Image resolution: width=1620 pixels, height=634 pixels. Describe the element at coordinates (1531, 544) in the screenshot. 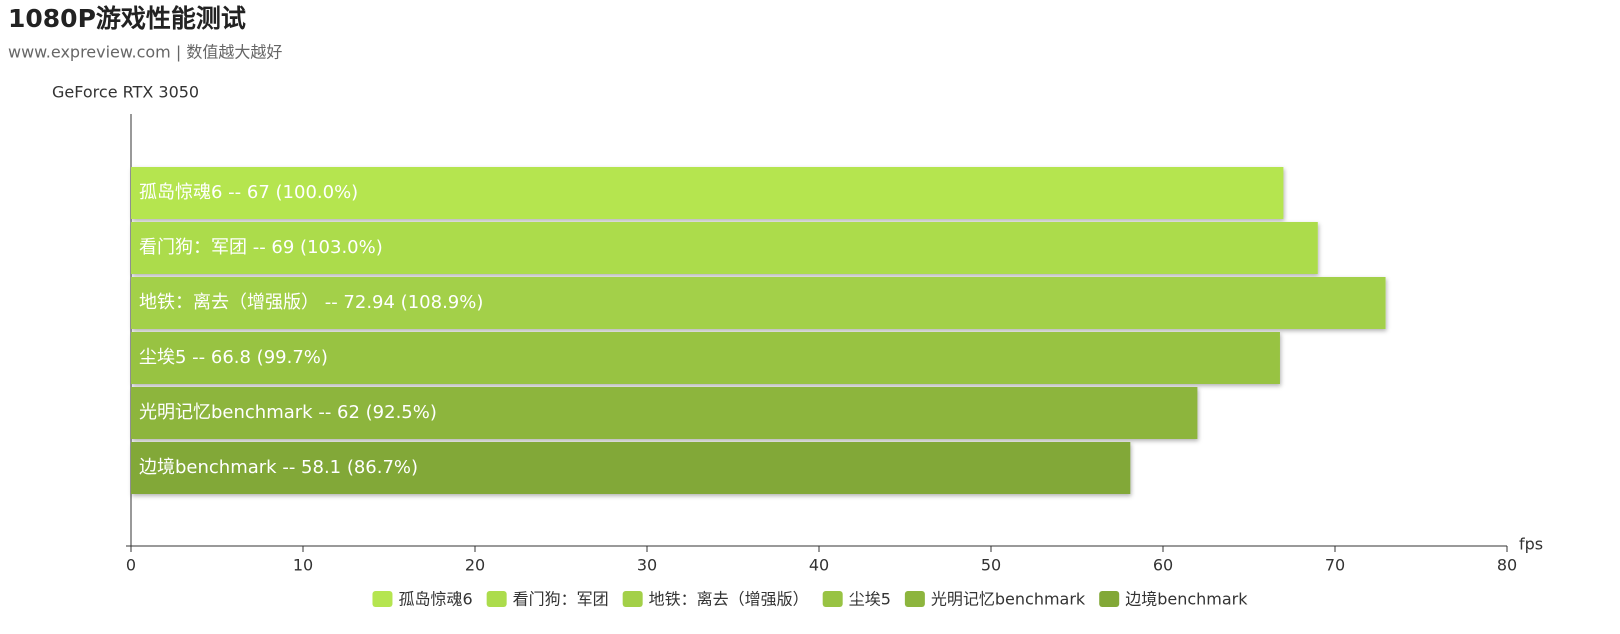

I see `x-axis-title: fps` at that location.